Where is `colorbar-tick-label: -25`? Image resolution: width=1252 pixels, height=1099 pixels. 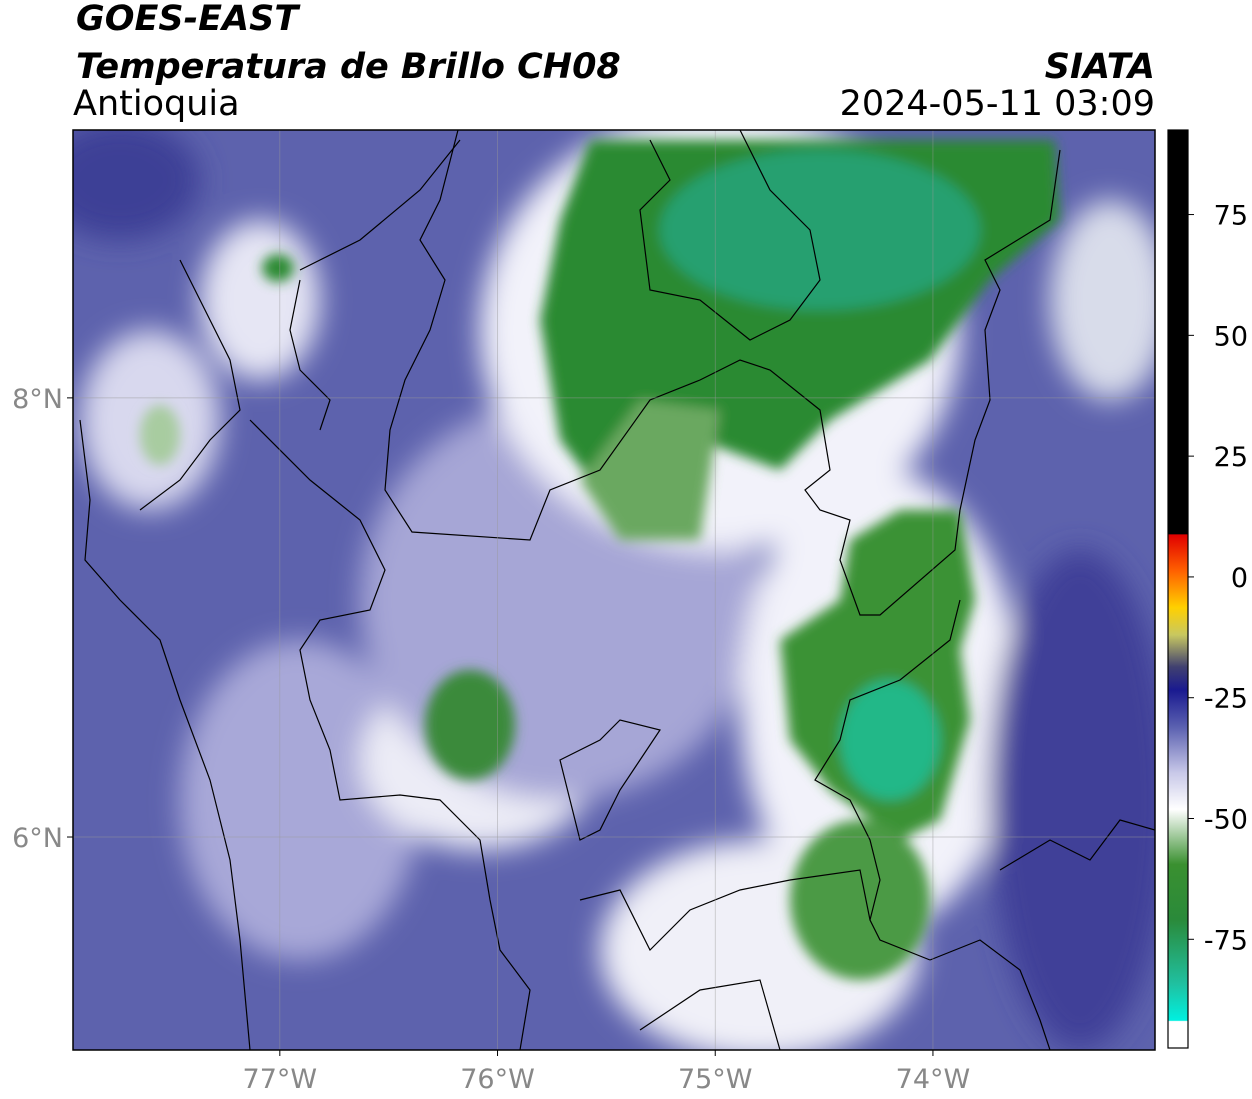 colorbar-tick-label: -25 is located at coordinates (1226, 699).